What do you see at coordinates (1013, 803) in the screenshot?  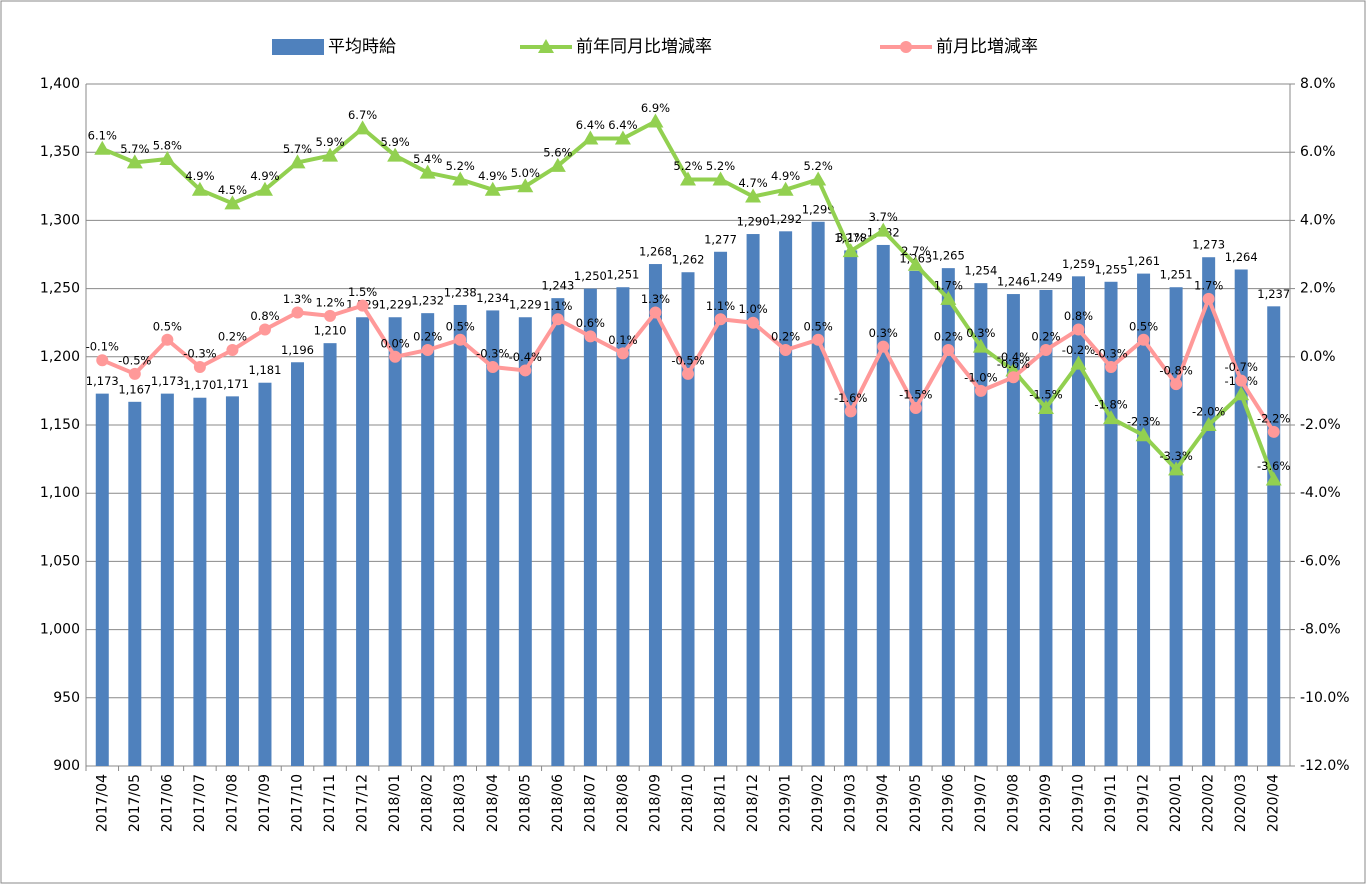 I see `x-tick-label: 2019/08` at bounding box center [1013, 803].